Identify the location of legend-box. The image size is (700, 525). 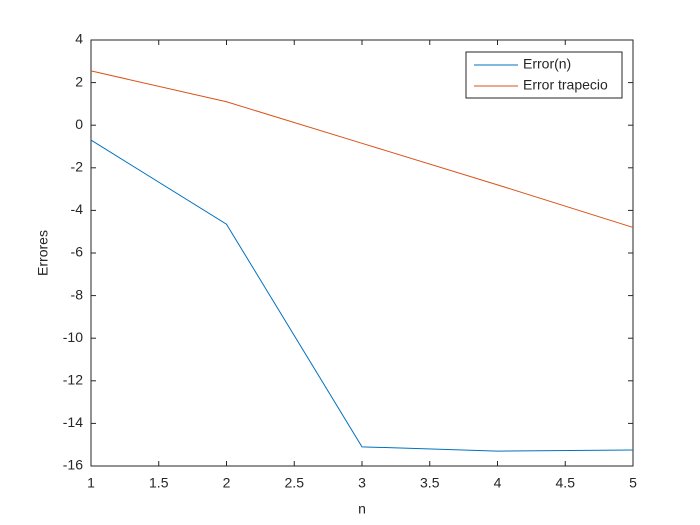
(544, 75).